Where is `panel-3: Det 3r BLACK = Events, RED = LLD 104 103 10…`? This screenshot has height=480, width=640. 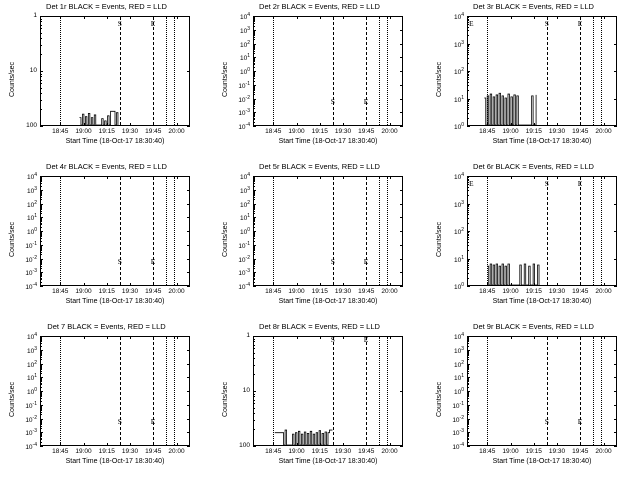 panel-3: Det 3r BLACK = Events, RED = LLD 104 103 10… is located at coordinates (533, 80).